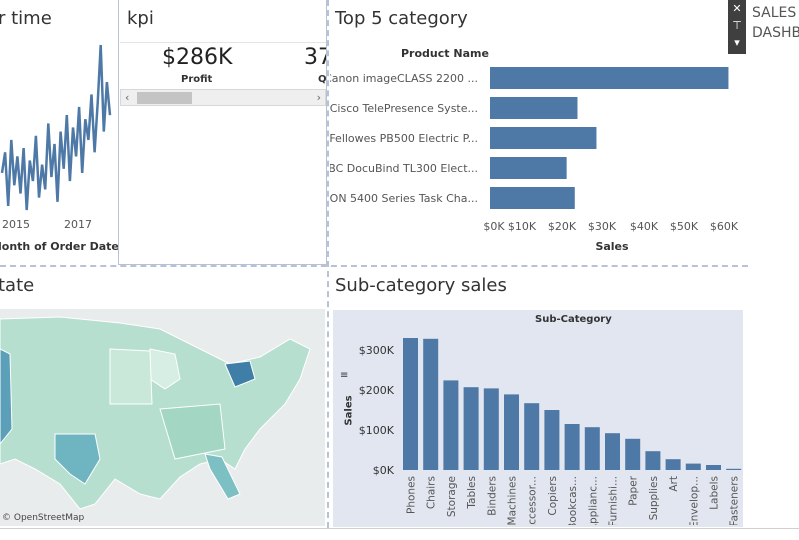  What do you see at coordinates (432, 492) in the screenshot?
I see `subcat-category-label: Chairs` at bounding box center [432, 492].